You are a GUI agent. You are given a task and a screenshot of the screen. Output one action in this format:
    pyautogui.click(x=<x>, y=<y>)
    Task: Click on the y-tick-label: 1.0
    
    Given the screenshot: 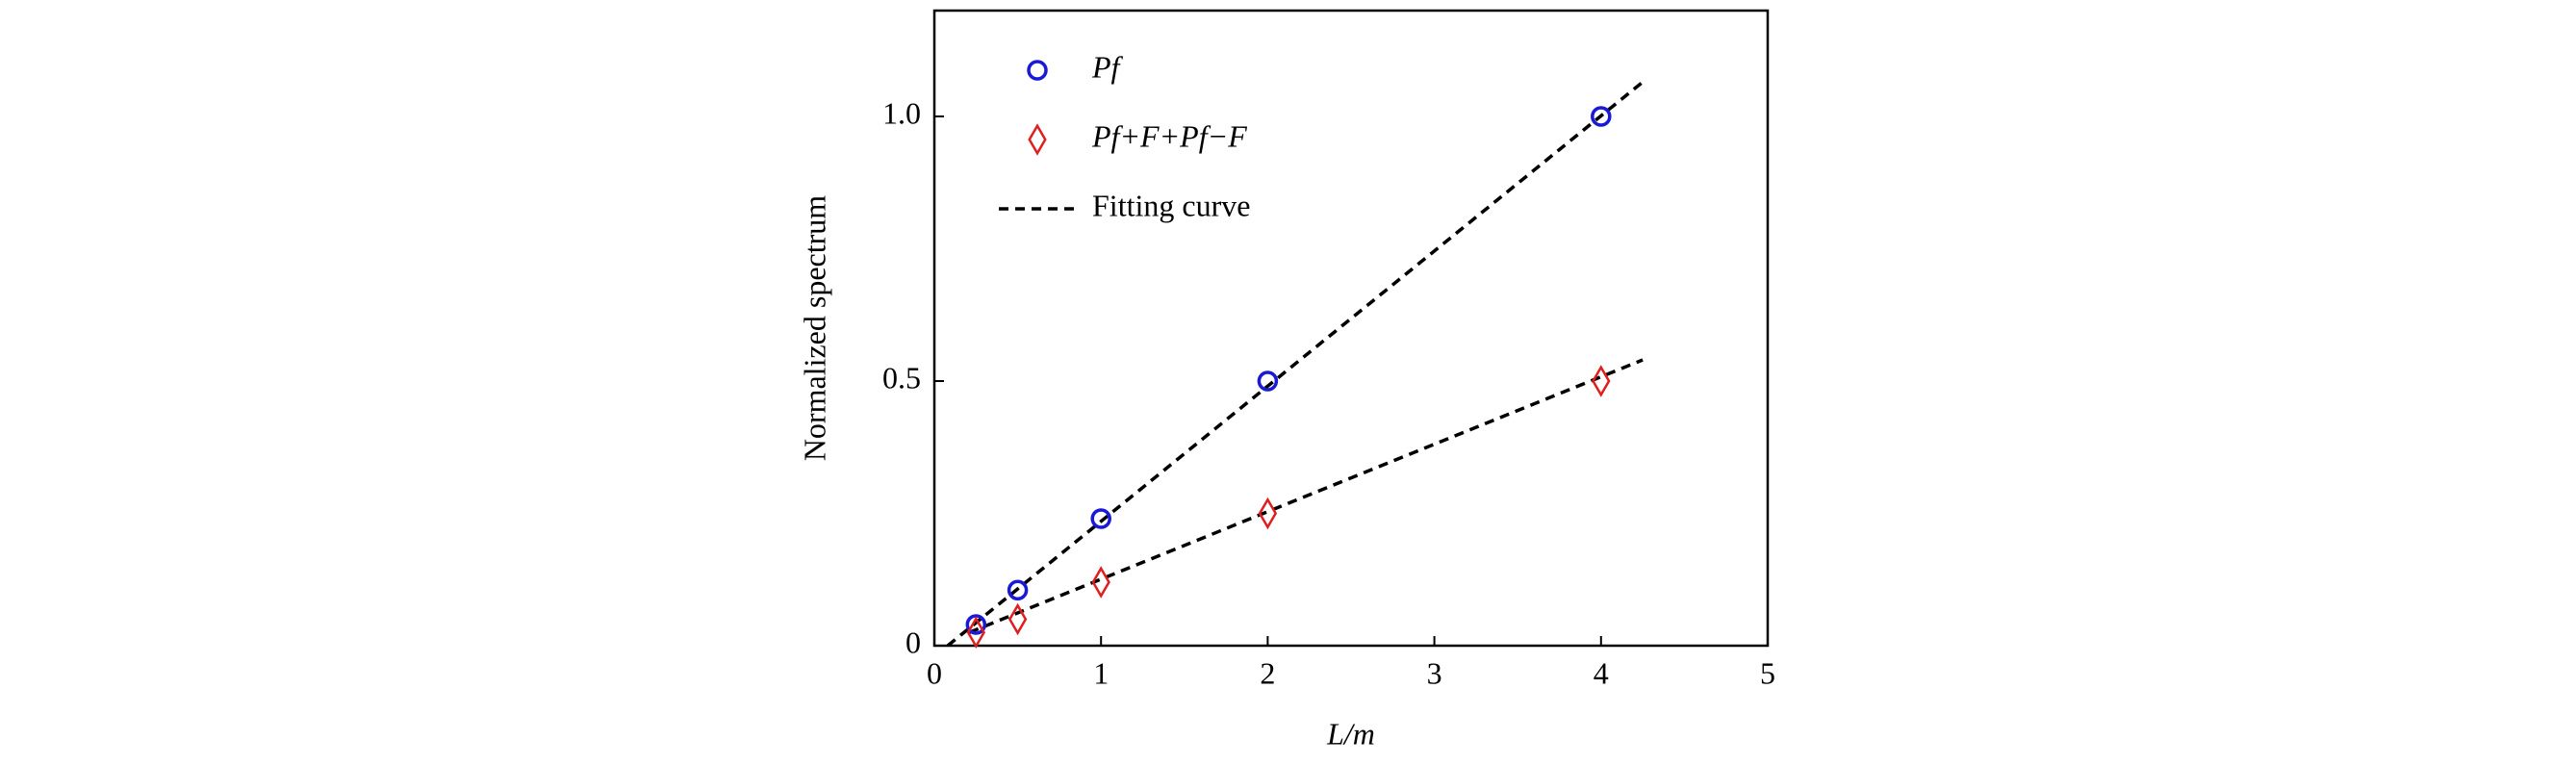 What is the action you would take?
    pyautogui.click(x=901, y=113)
    